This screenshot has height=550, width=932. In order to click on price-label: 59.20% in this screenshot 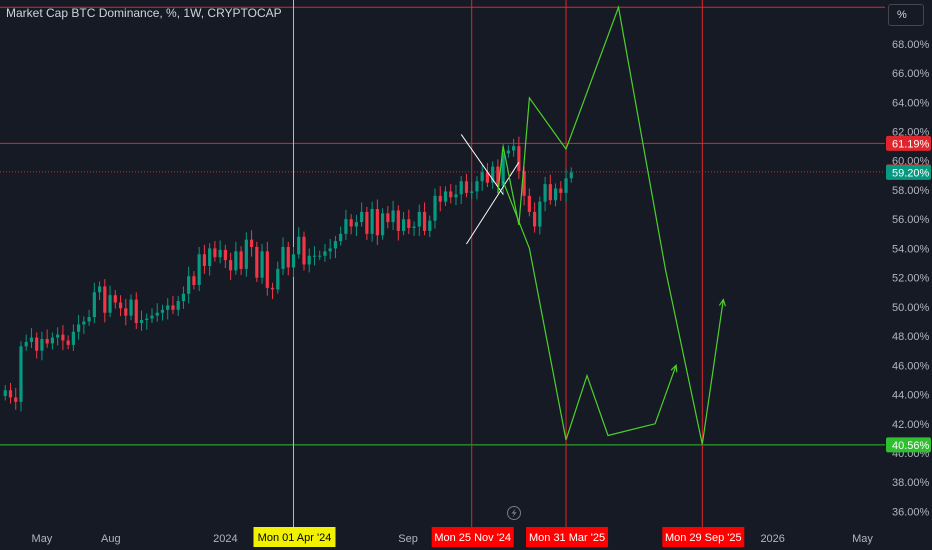, I will do `click(908, 172)`.